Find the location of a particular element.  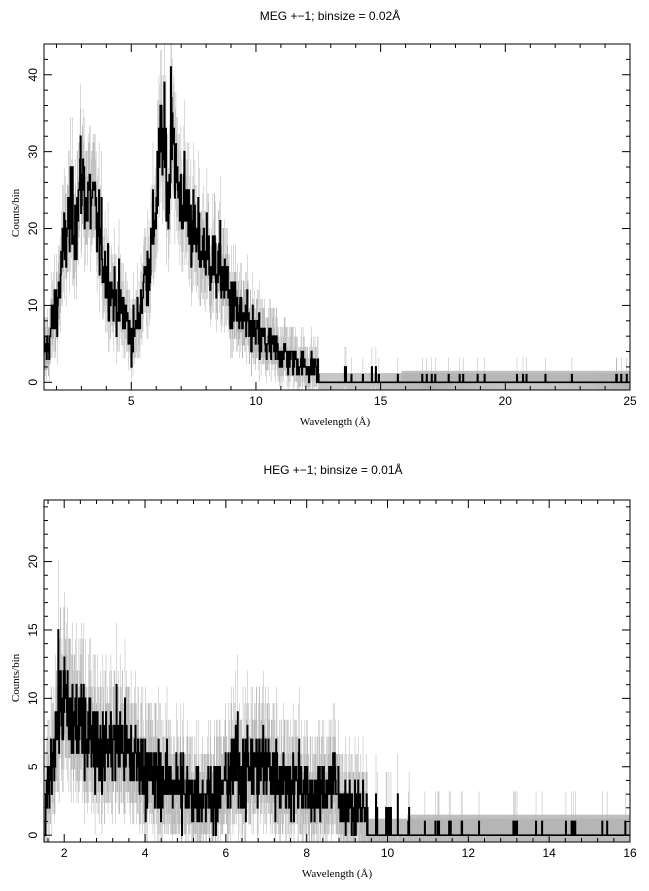

x-tick-label: 2 is located at coordinates (64, 853).